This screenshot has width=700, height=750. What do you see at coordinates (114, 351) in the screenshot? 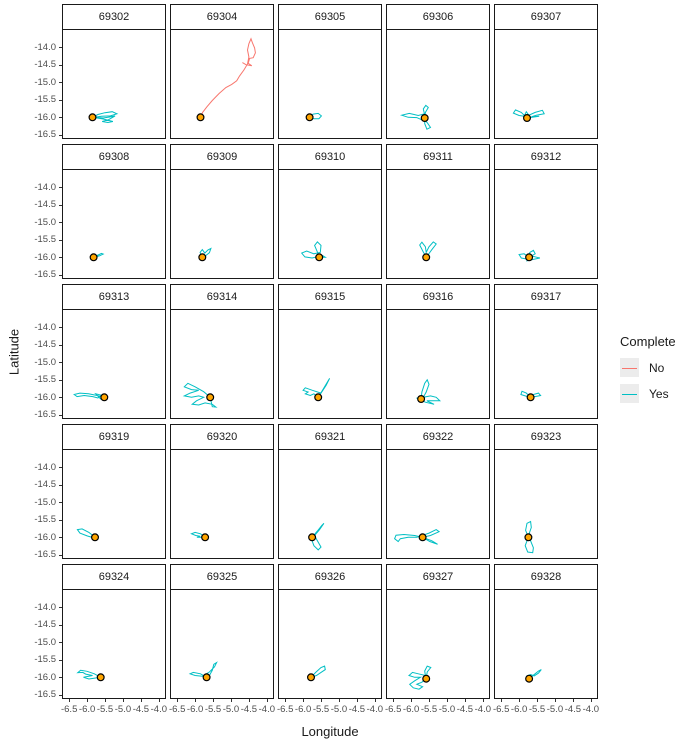
I see `facet-69313: 69313` at bounding box center [114, 351].